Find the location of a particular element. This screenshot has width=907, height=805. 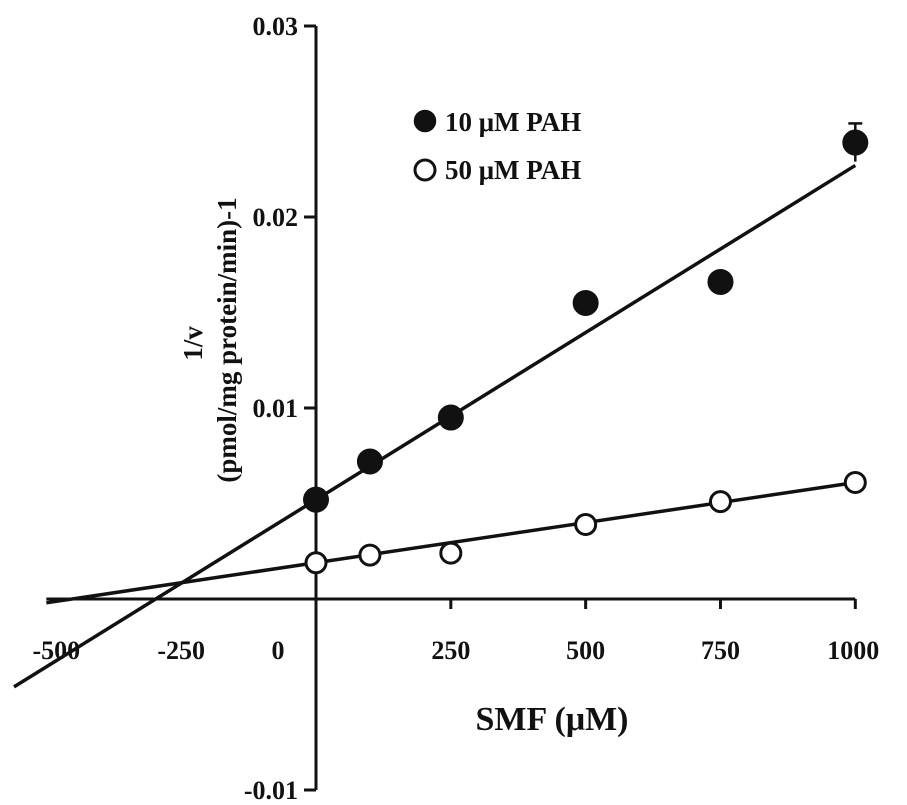

y-tick-label: 0.02 is located at coordinates (276, 217).